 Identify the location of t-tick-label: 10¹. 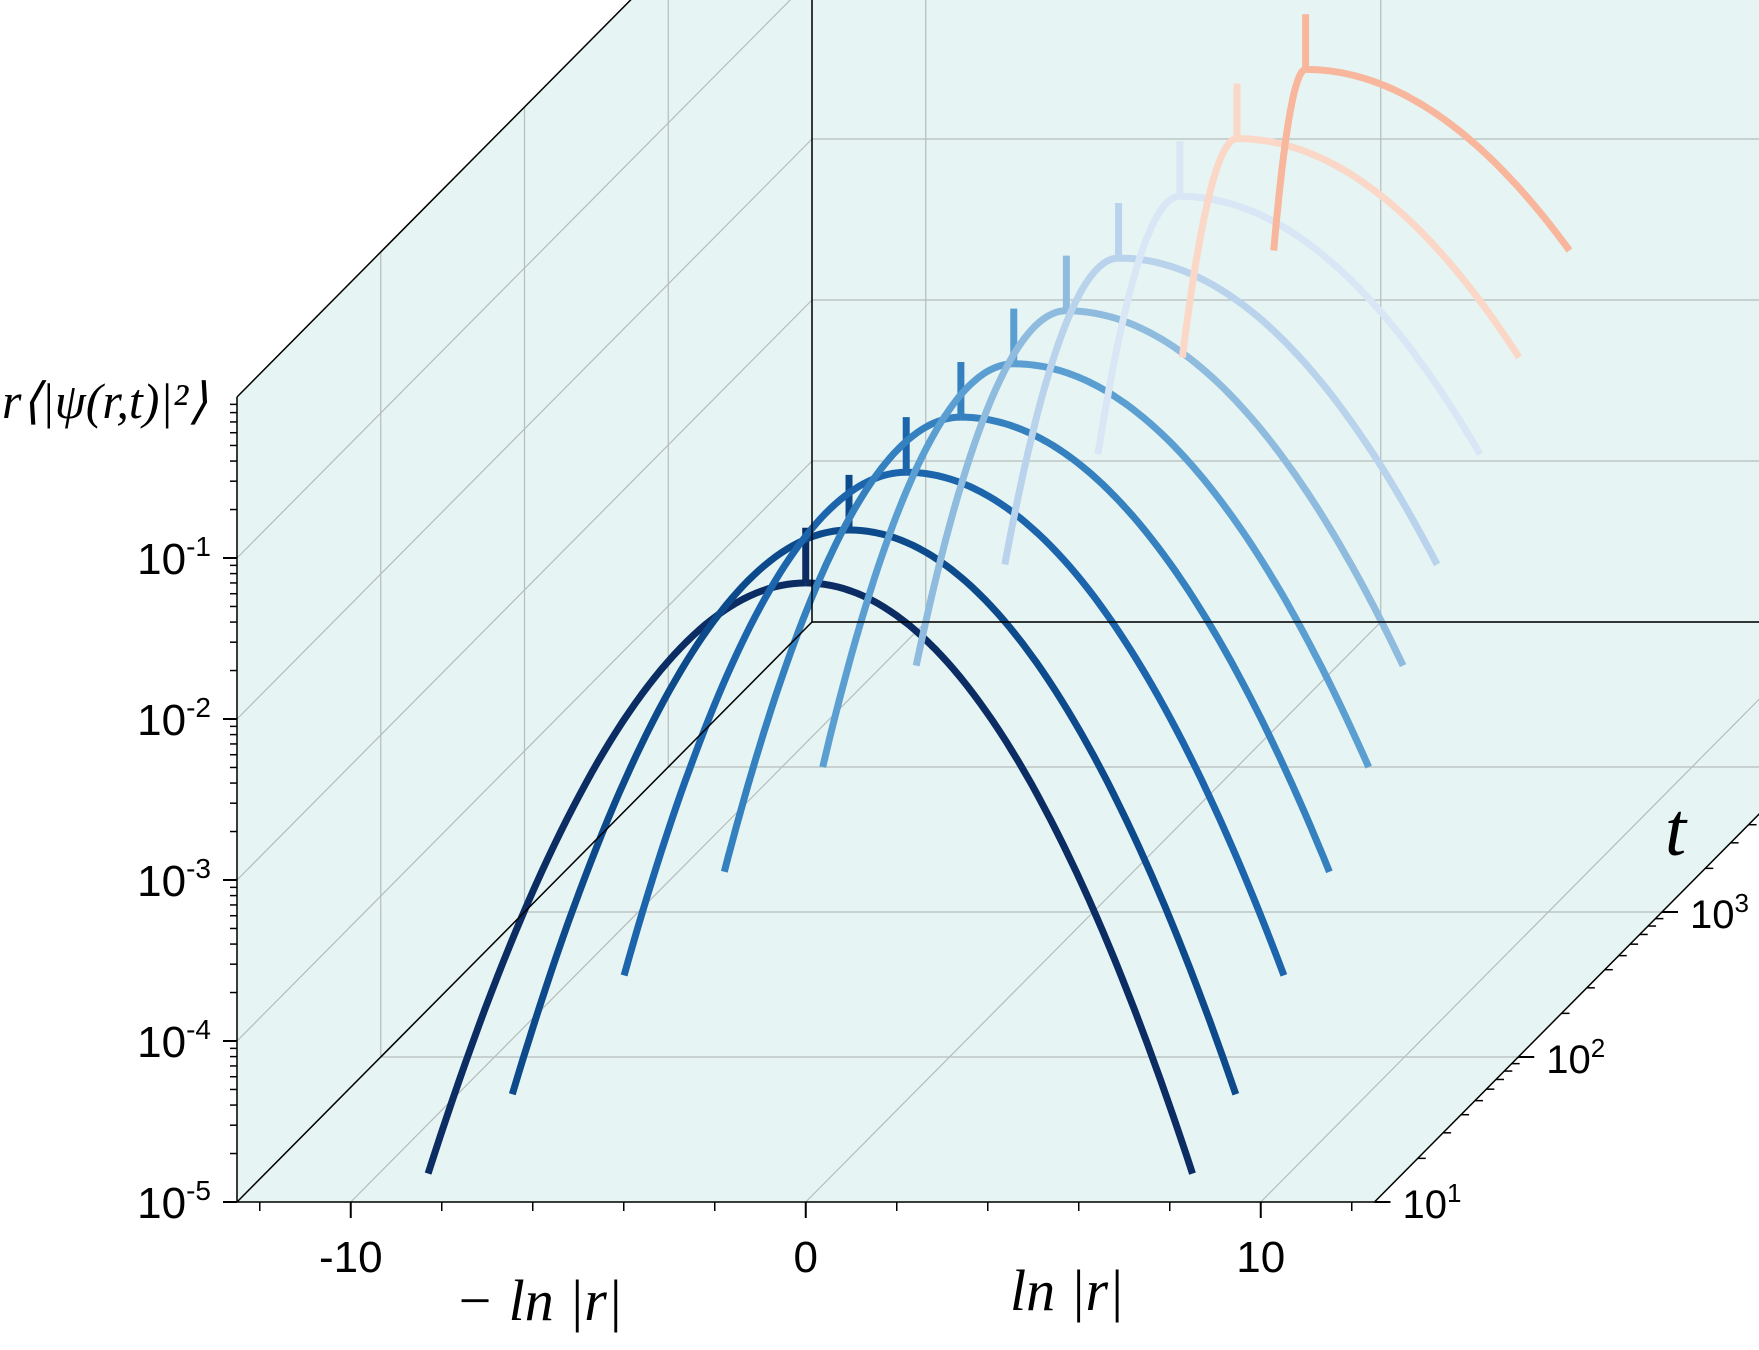
(1432, 1202).